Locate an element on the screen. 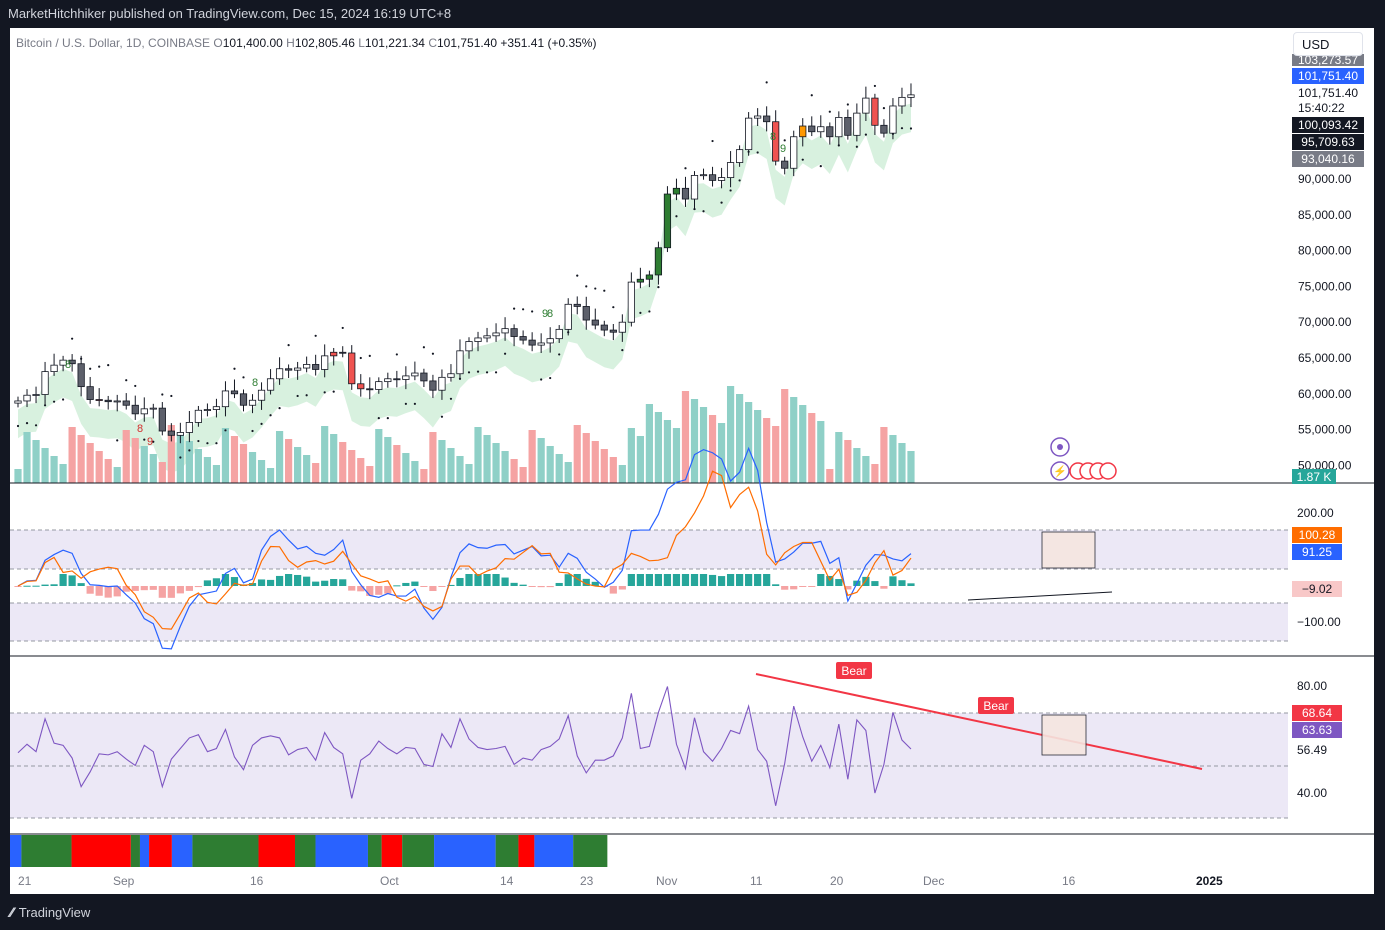 The width and height of the screenshot is (1385, 930). currency-selector: USD is located at coordinates (1328, 44).